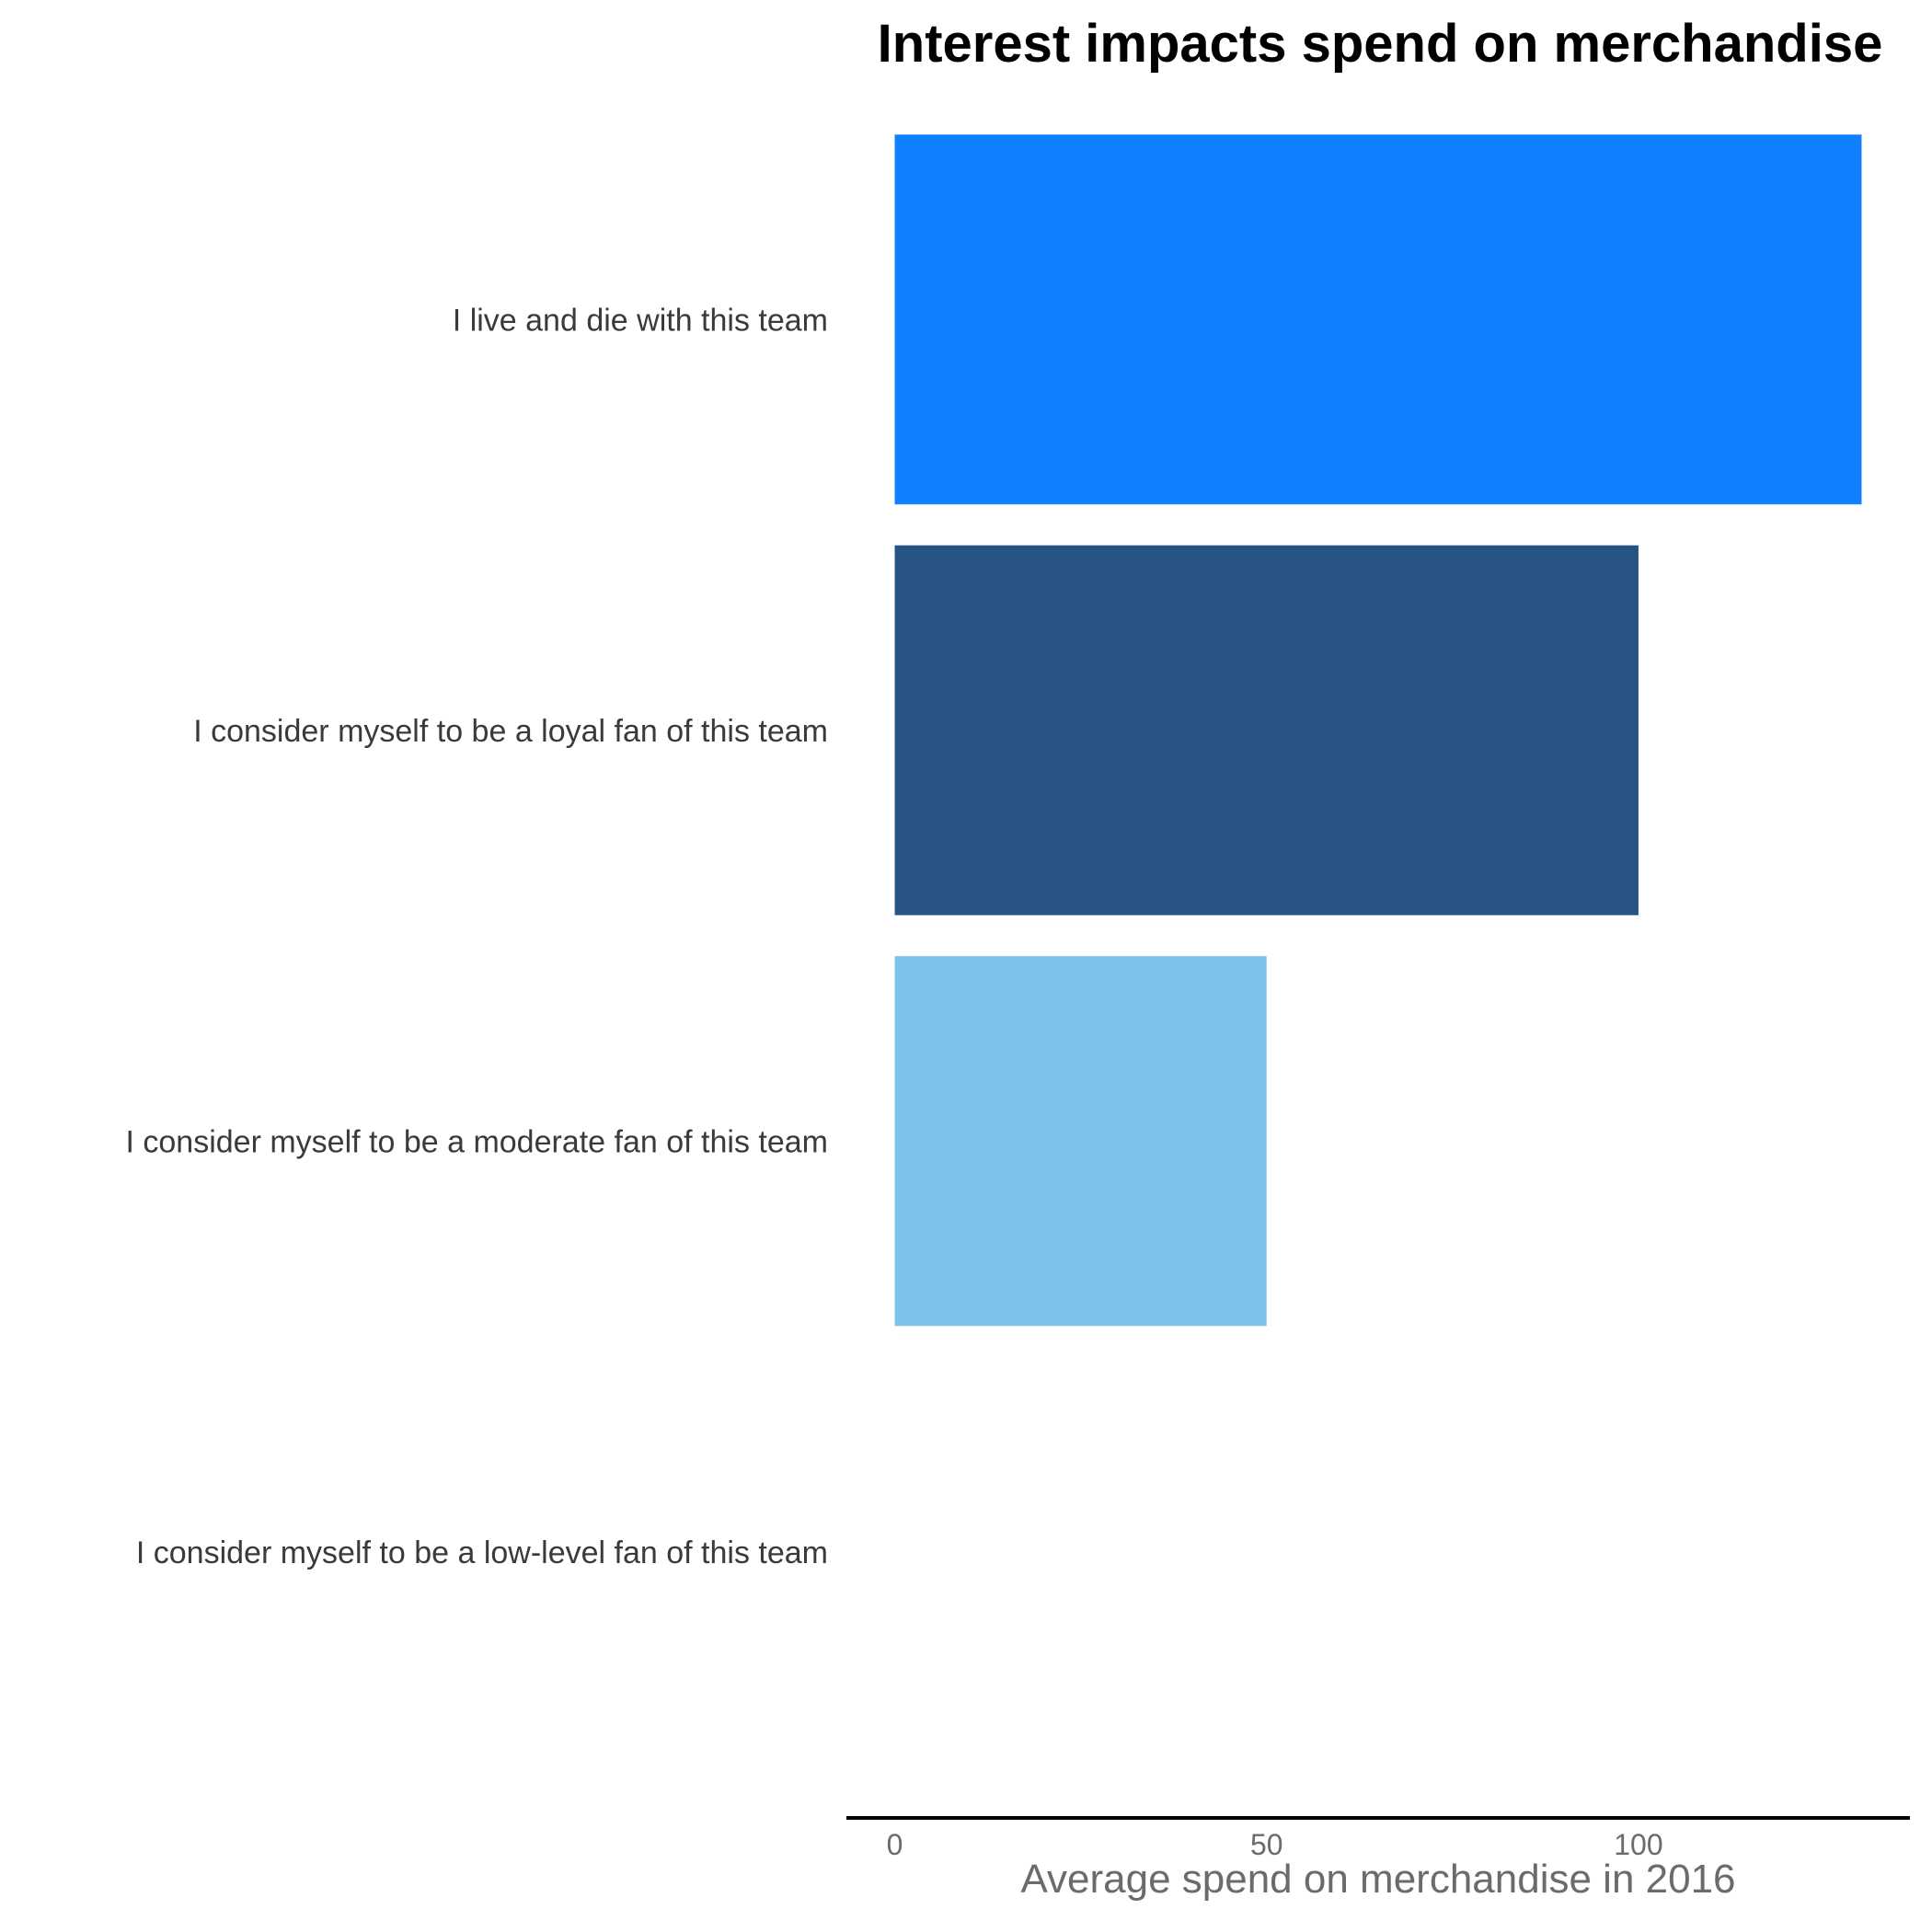 This screenshot has width=1932, height=1932. I want to click on x-tick-label-100: 100, so click(1638, 1844).